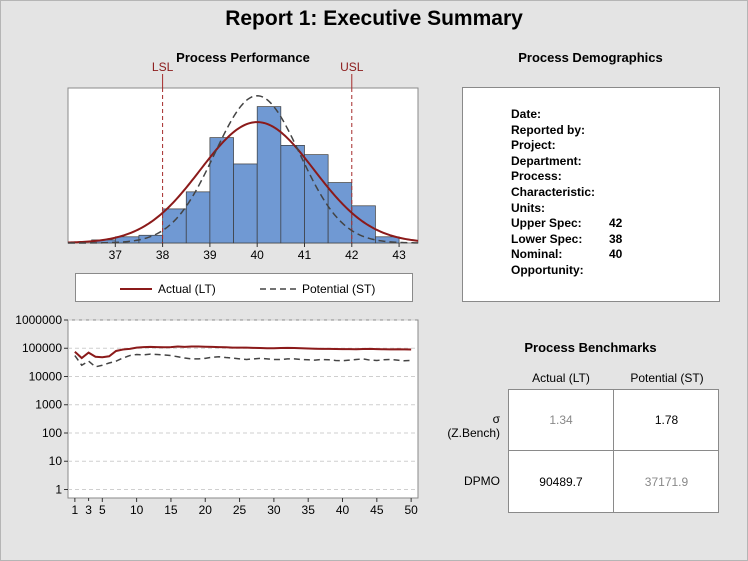 The image size is (748, 561). Describe the element at coordinates (352, 67) in the screenshot. I see `usl-label: USL` at that location.